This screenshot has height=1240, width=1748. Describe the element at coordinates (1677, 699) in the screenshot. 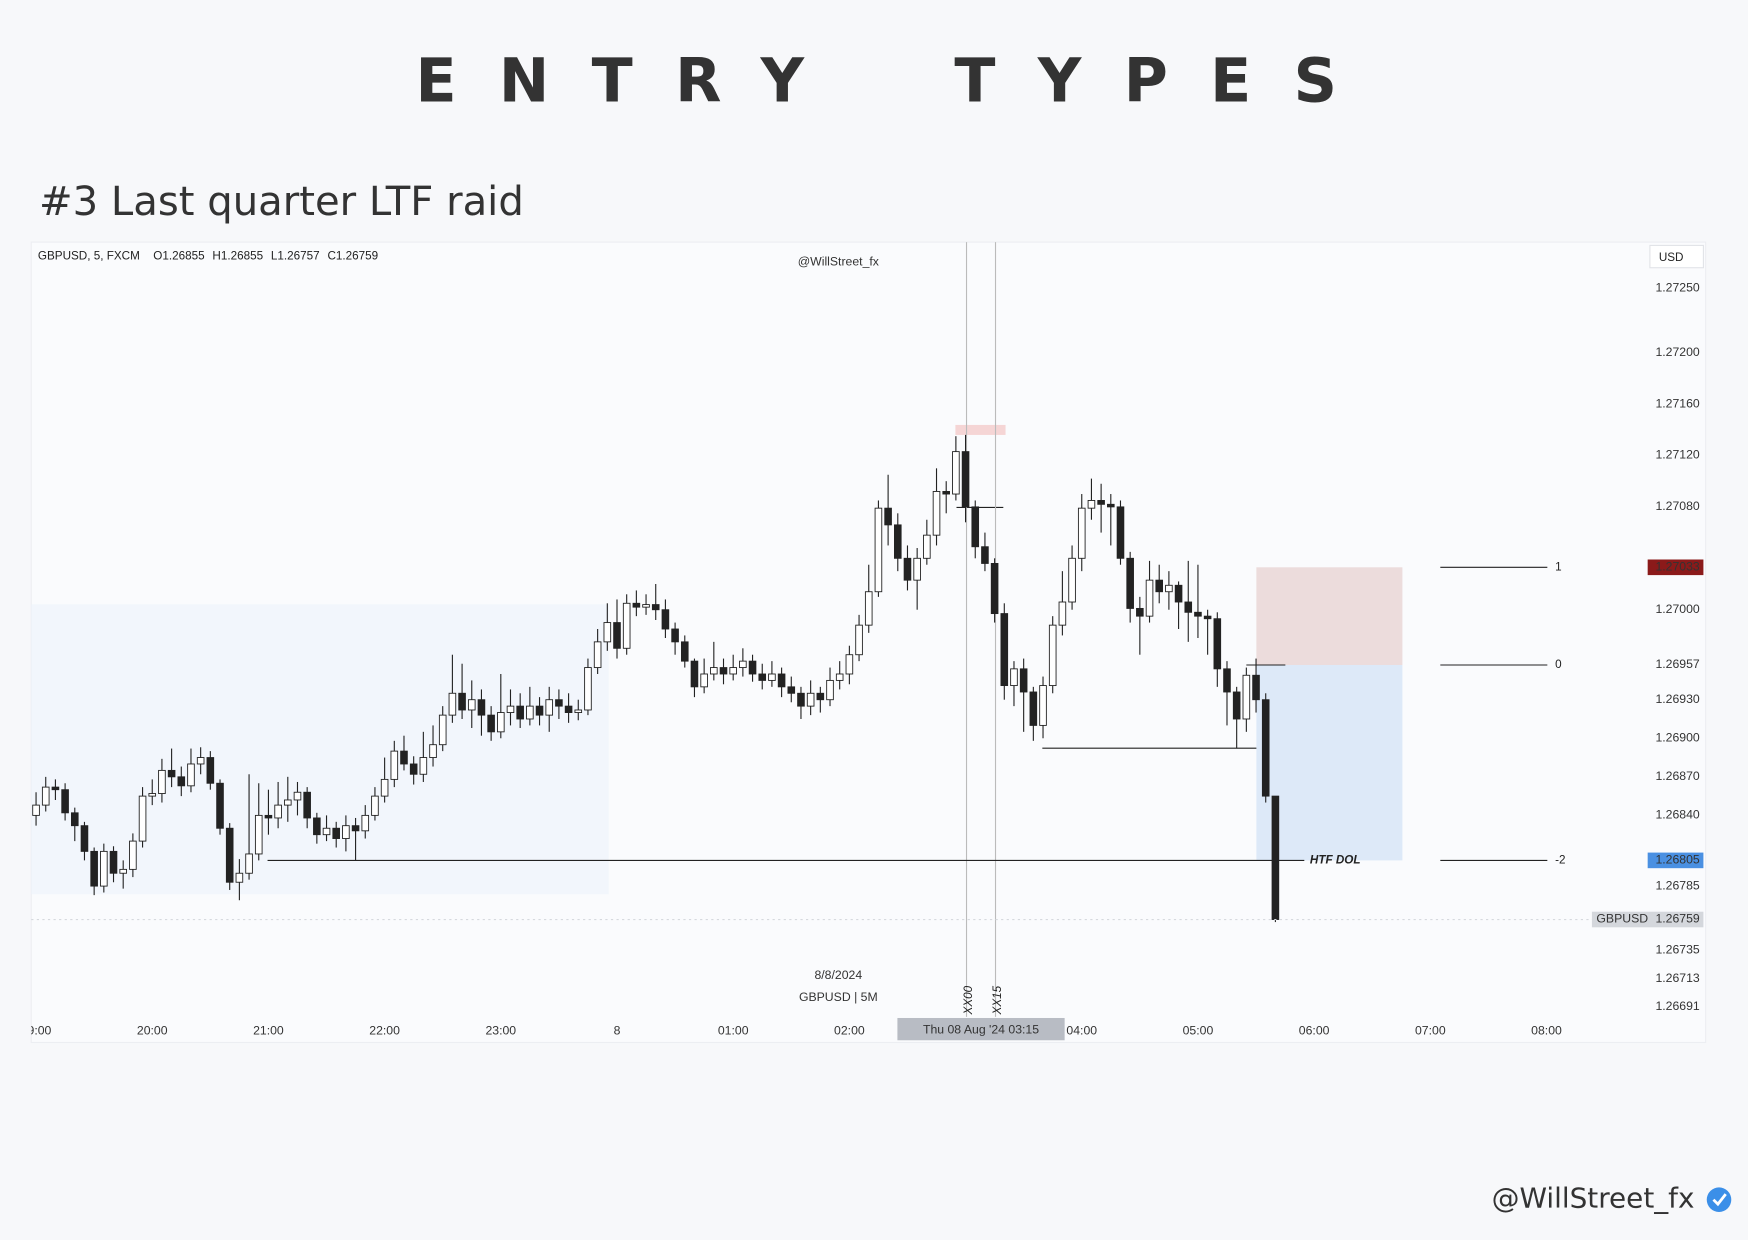

I see `y-tick-label: 1.26930` at that location.